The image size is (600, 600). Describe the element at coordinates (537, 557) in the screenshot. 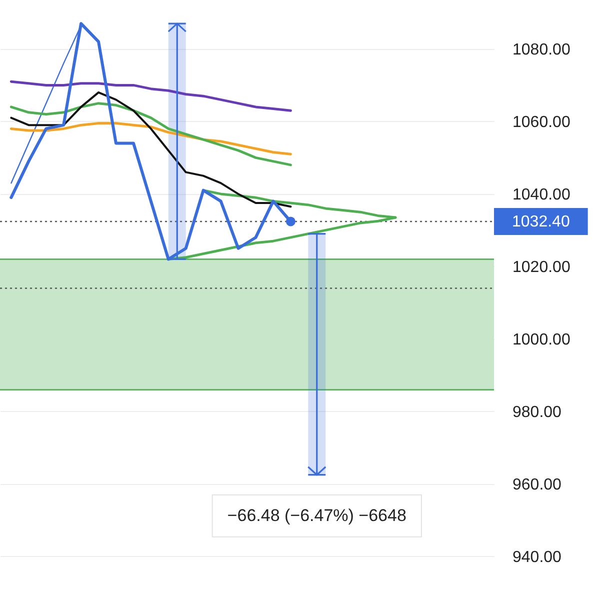

I see `y-tick-label: 940.00` at that location.